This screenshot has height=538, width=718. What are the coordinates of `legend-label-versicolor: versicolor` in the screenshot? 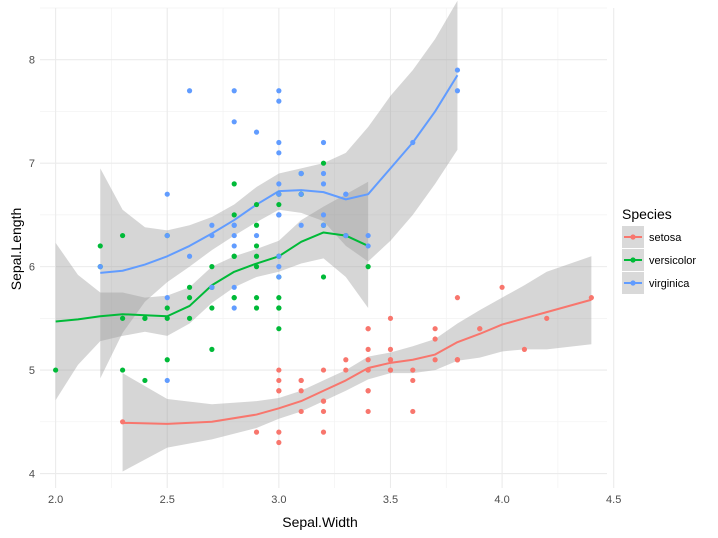 It's located at (672, 261).